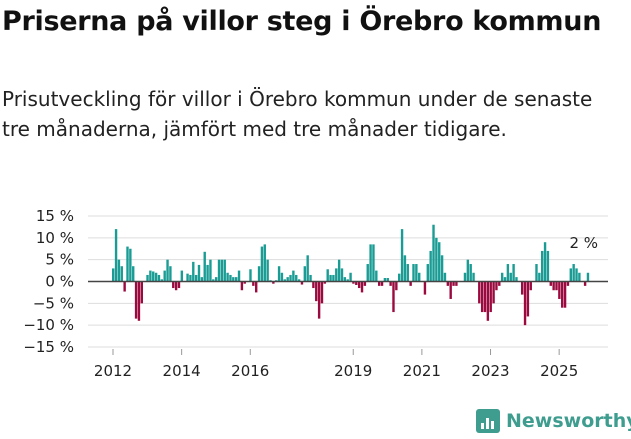 The image size is (631, 439). Describe the element at coordinates (488, 421) in the screenshot. I see `logo-chart-icon` at that location.